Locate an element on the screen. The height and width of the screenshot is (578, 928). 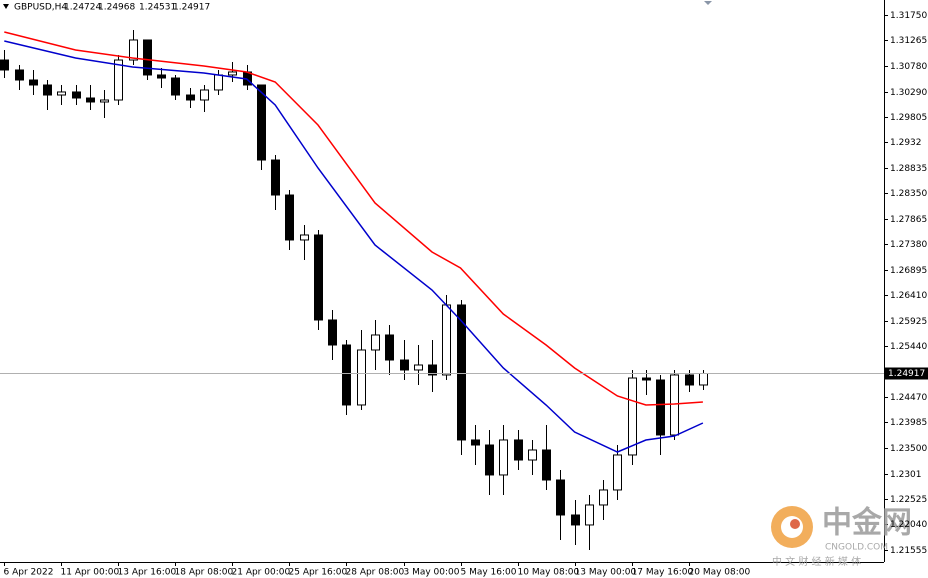
menu-icon is located at coordinates (6, 6).